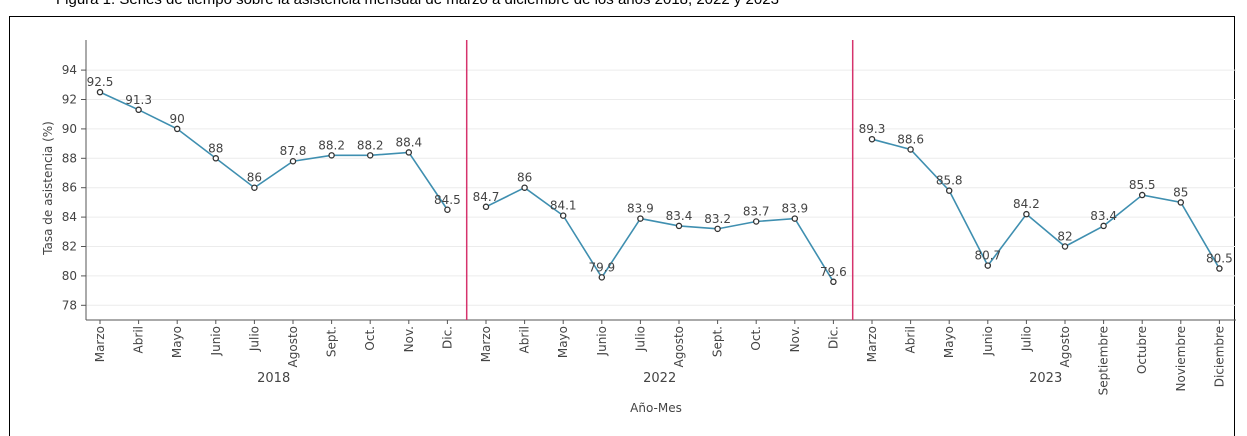 Image resolution: width=1247 pixels, height=436 pixels. Describe the element at coordinates (69, 129) in the screenshot. I see `y-tick-label-90: 90` at that location.